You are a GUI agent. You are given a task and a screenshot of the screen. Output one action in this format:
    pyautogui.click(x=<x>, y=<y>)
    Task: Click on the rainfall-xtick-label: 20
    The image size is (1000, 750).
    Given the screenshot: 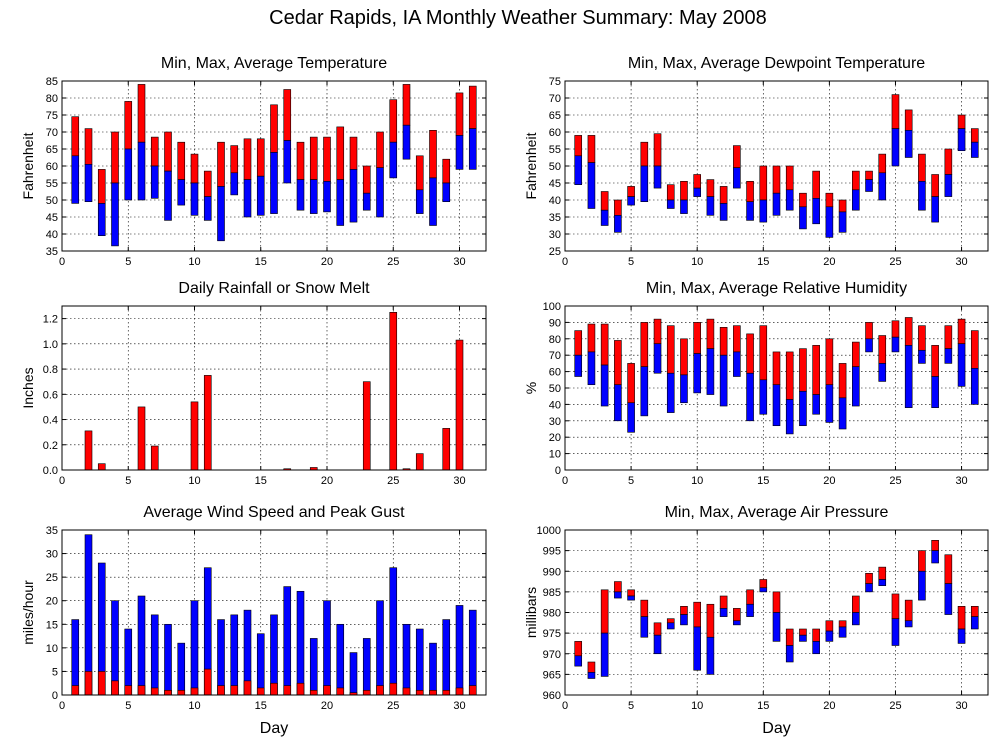 What is the action you would take?
    pyautogui.click(x=327, y=481)
    